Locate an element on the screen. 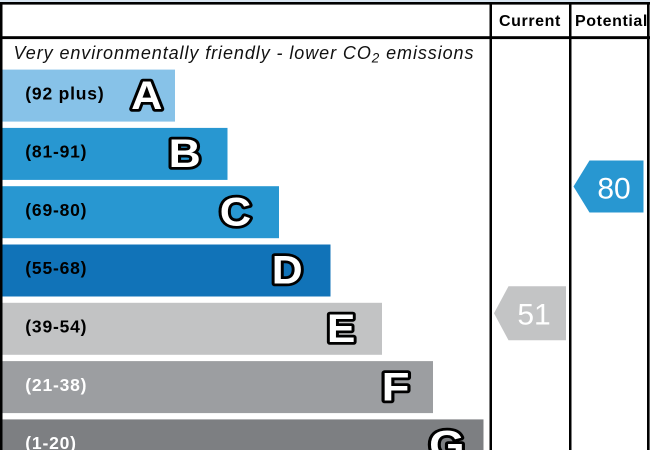  svg-text: (92 plus) is located at coordinates (64, 93).